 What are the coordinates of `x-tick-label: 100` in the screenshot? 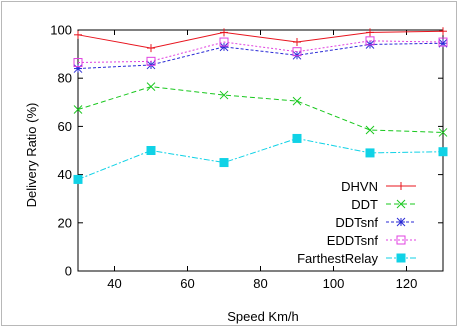 It's located at (334, 283).